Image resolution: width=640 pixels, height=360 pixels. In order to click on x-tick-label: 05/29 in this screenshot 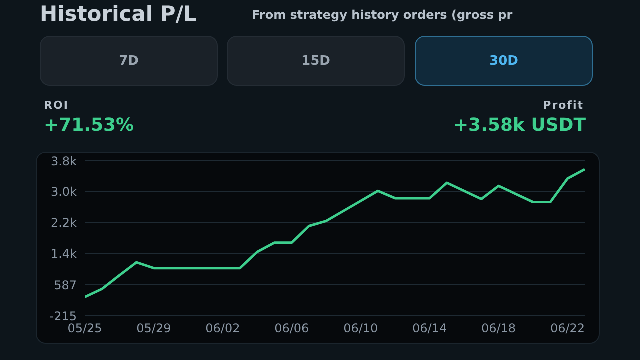, I will do `click(154, 329)`.